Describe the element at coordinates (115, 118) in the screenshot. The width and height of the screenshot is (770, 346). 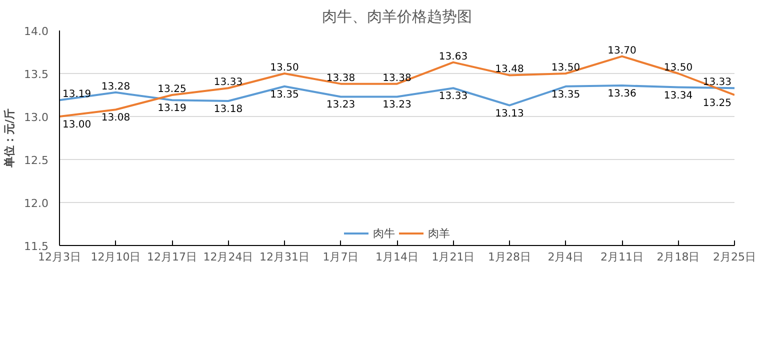
I see `data-label: 13.08` at that location.